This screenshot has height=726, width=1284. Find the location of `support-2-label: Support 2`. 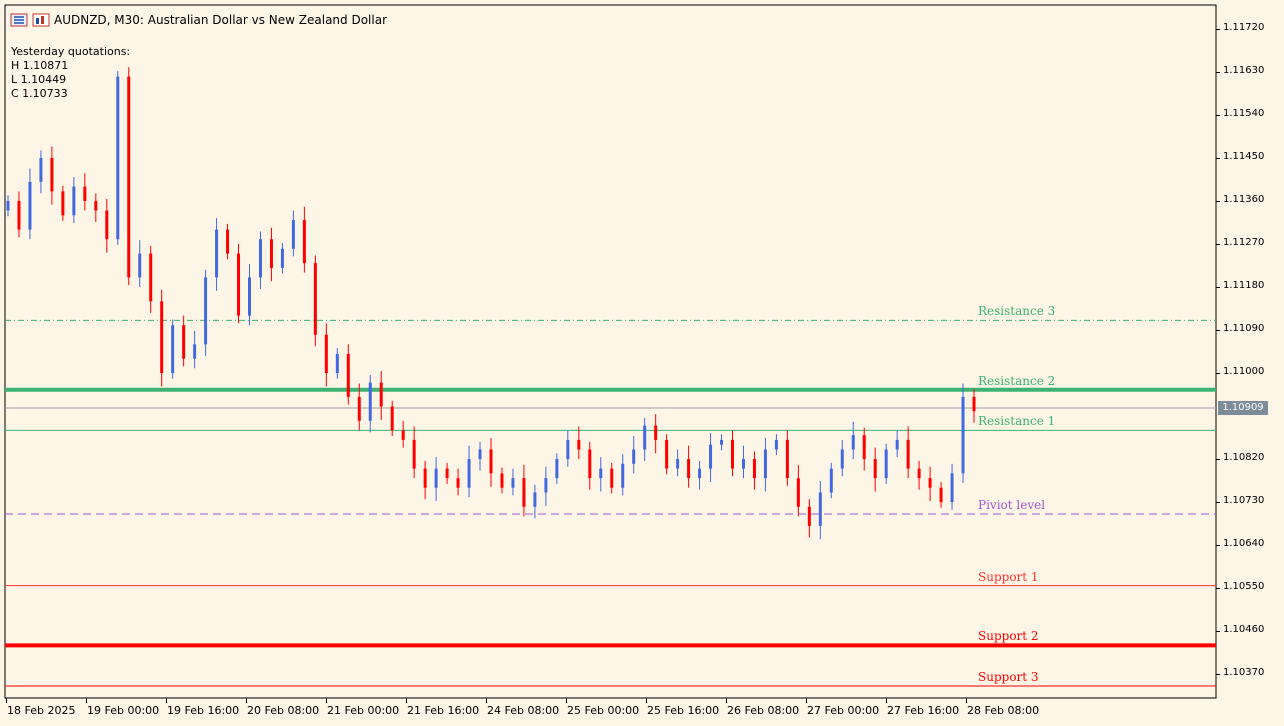

support-2-label: Support 2 is located at coordinates (1008, 636).